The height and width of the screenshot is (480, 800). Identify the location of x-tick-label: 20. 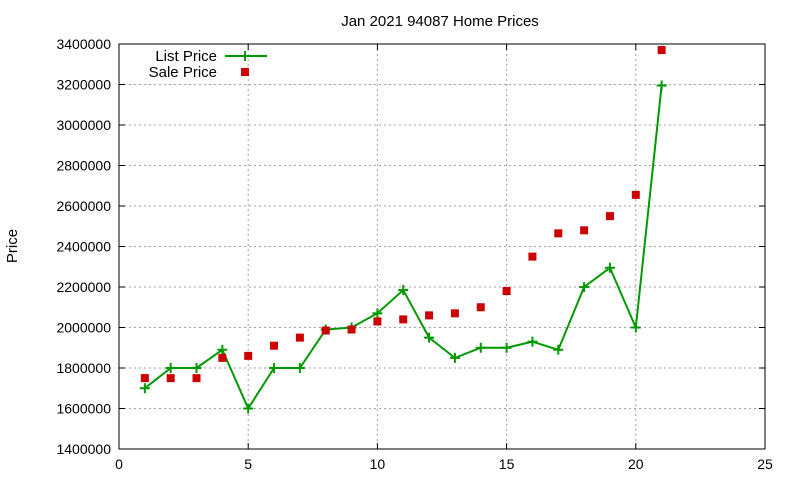
(636, 464).